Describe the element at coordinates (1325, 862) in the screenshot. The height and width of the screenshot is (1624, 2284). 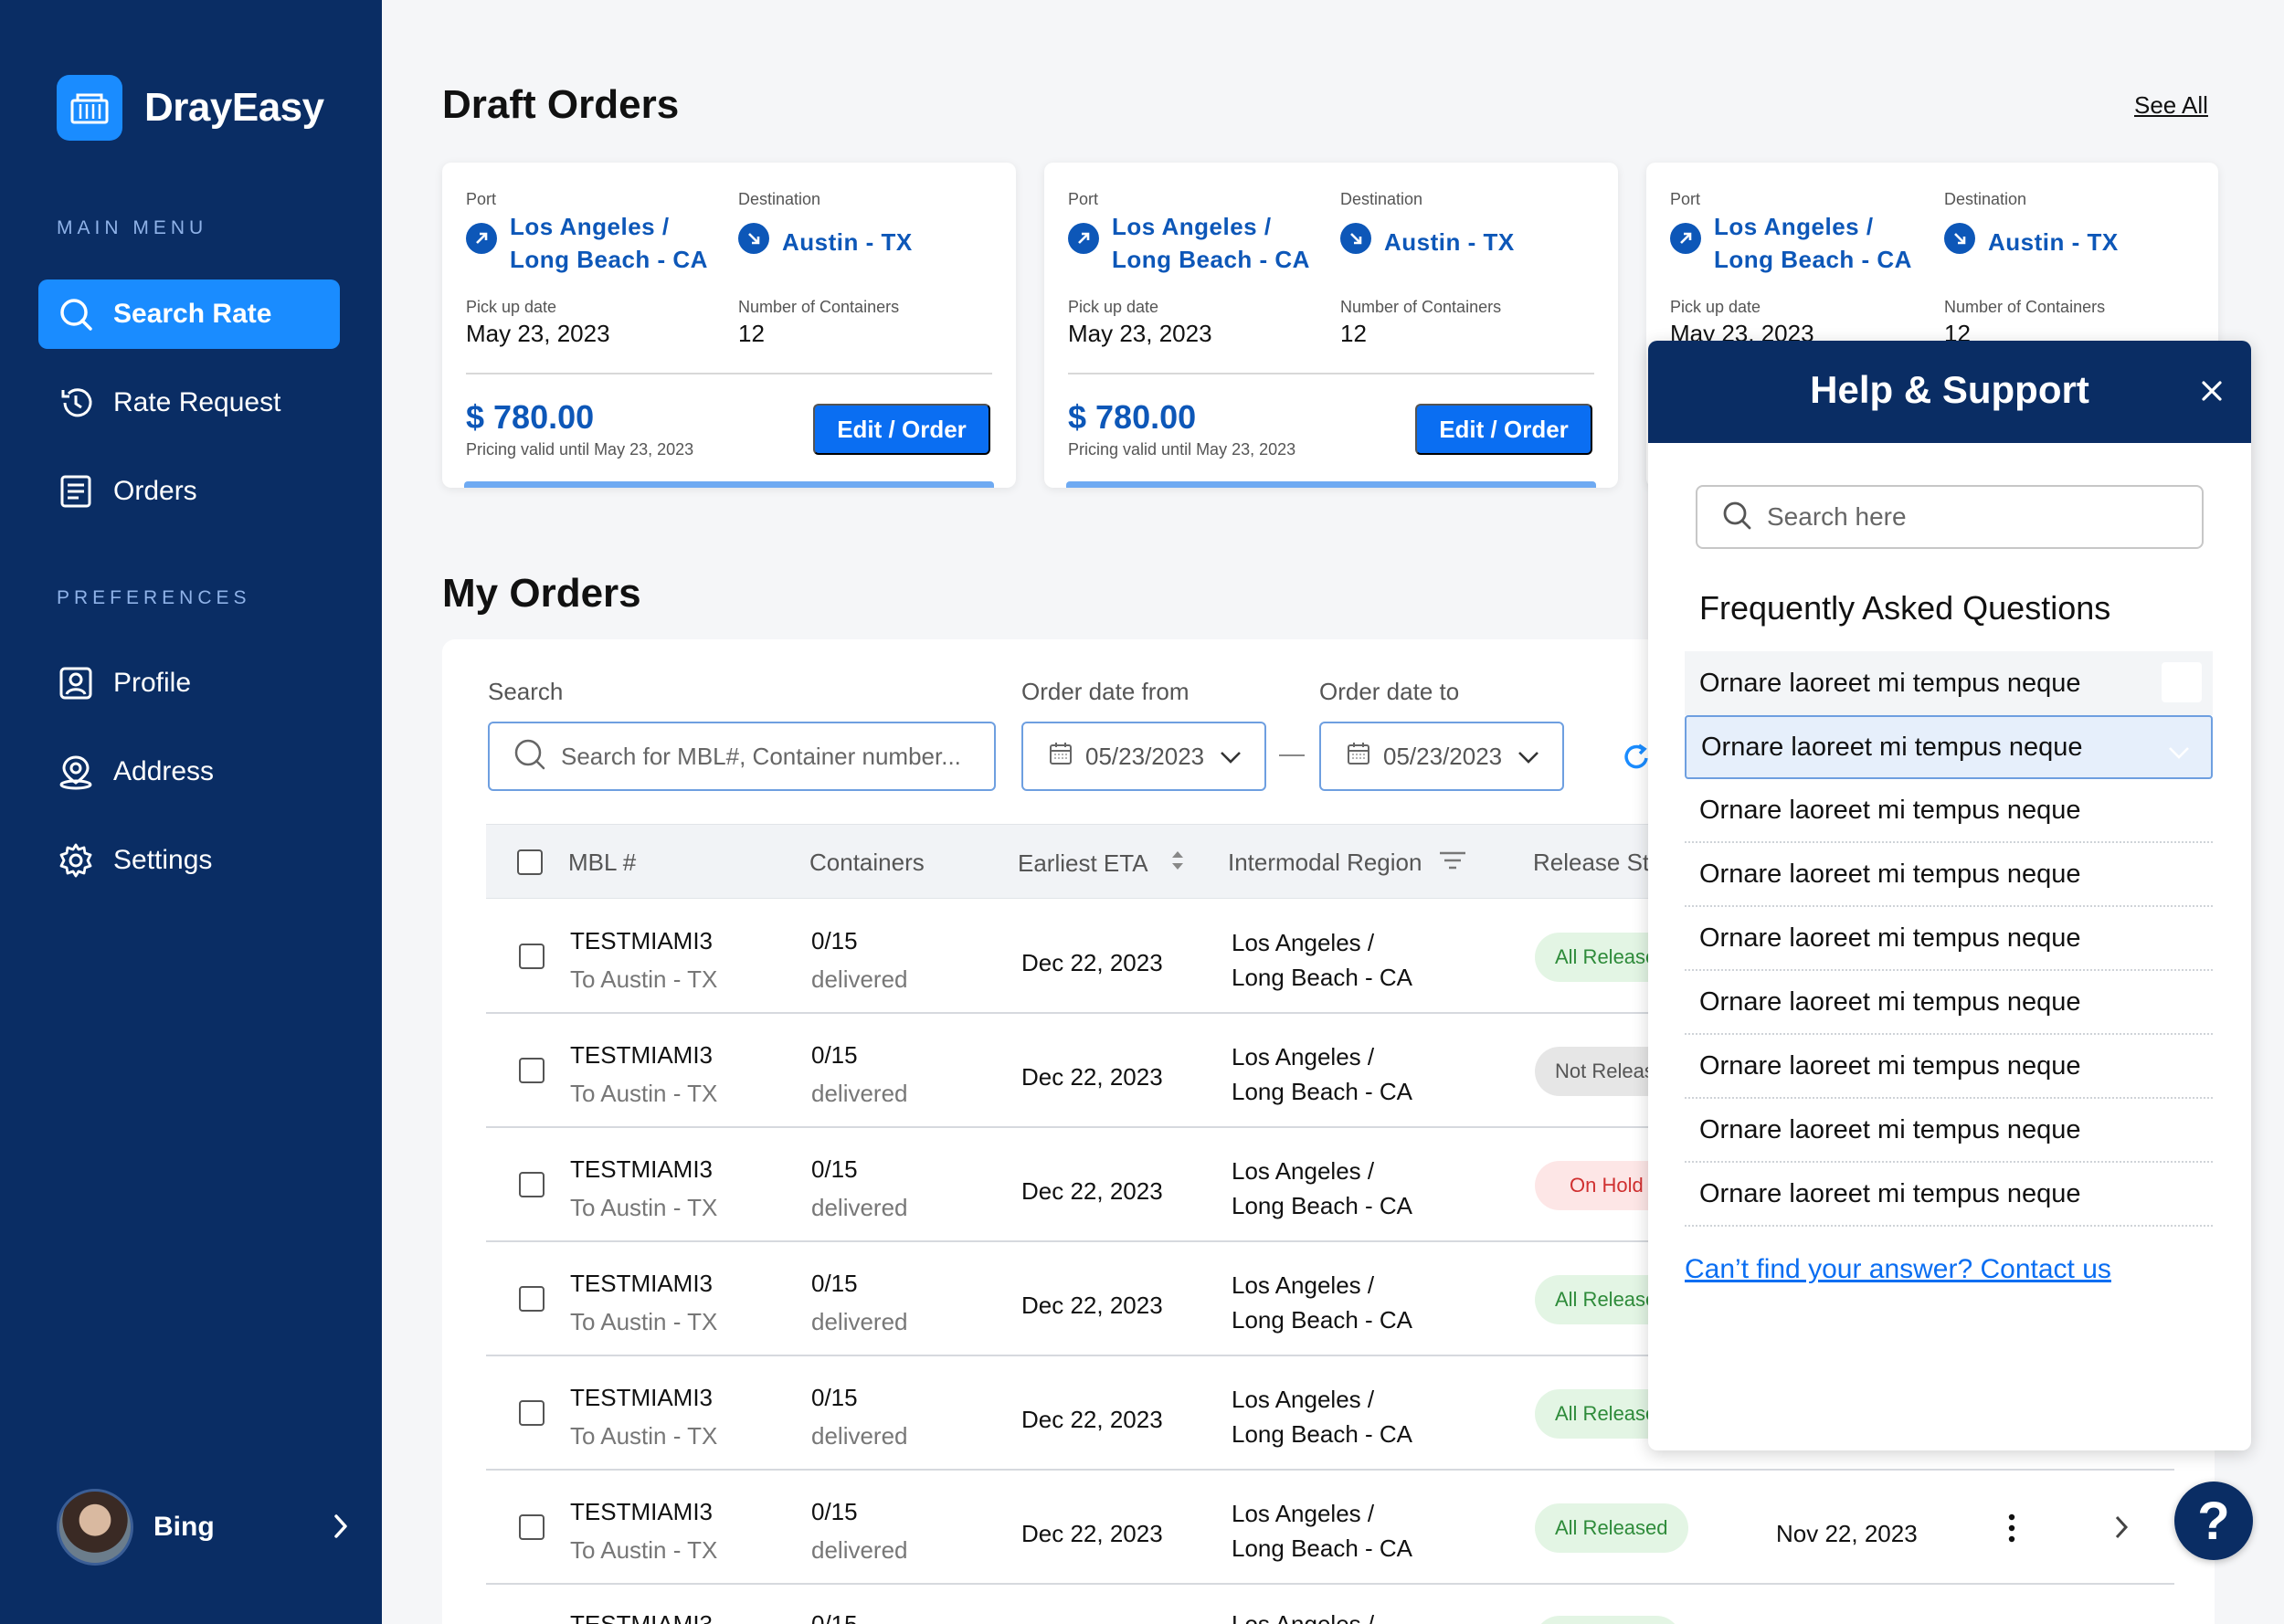
I see `column-label: Intermodal Region` at that location.